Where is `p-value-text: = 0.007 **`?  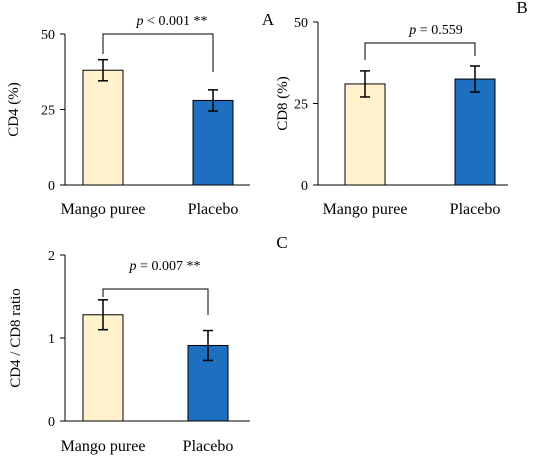 p-value-text: = 0.007 ** is located at coordinates (169, 266).